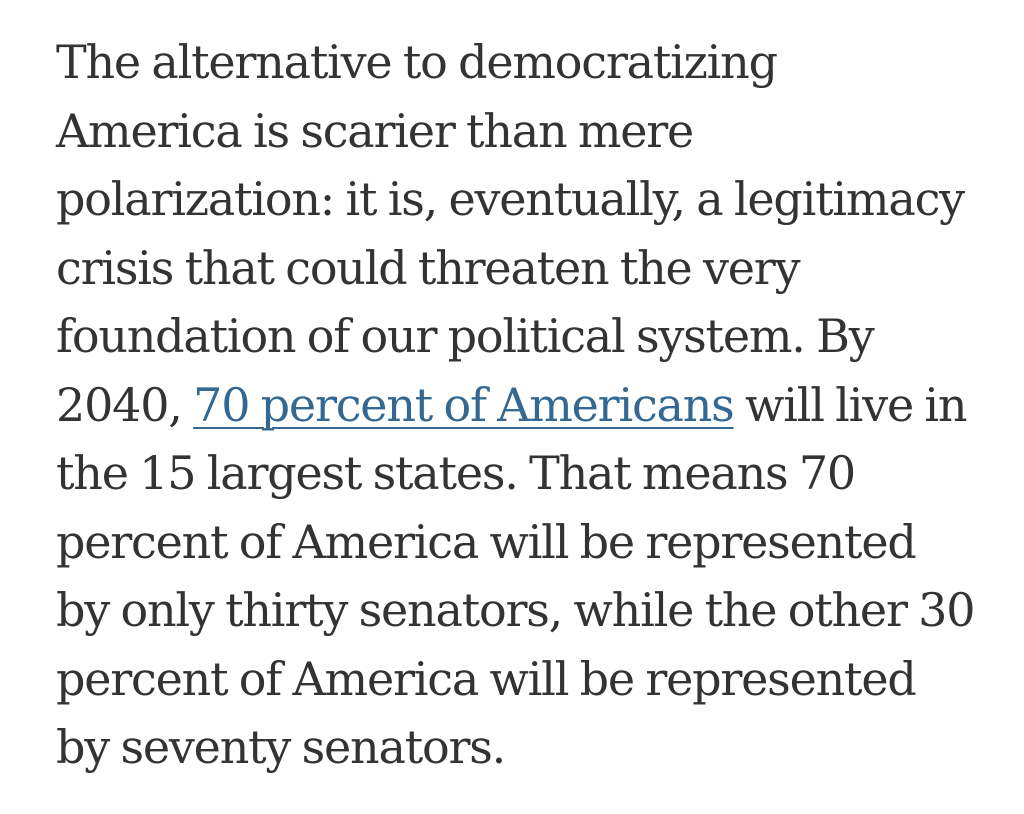 The height and width of the screenshot is (814, 1024). Describe the element at coordinates (428, 267) in the screenshot. I see `text-line-4: crisis that could threaten the very` at that location.